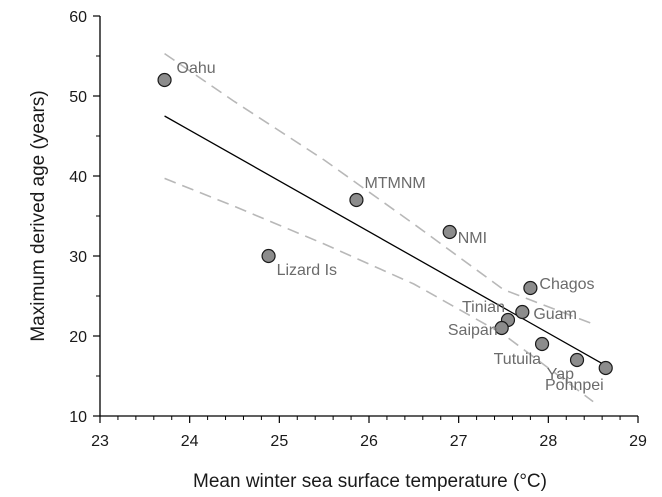 This screenshot has height=497, width=662. I want to click on x-axis-title: Mean winter sea surface temperature (°C), so click(370, 481).